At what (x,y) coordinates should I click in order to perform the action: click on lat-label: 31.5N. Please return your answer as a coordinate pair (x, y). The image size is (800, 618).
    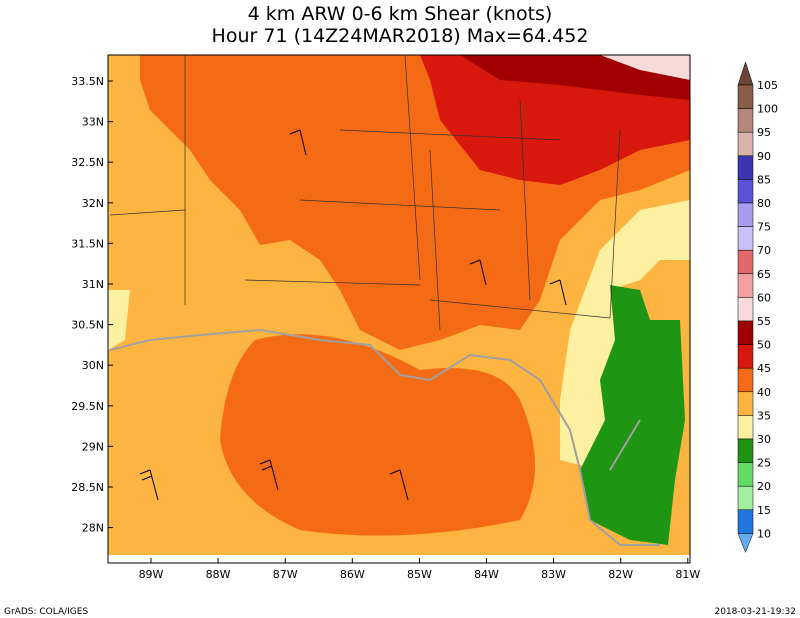
    Looking at the image, I should click on (87, 243).